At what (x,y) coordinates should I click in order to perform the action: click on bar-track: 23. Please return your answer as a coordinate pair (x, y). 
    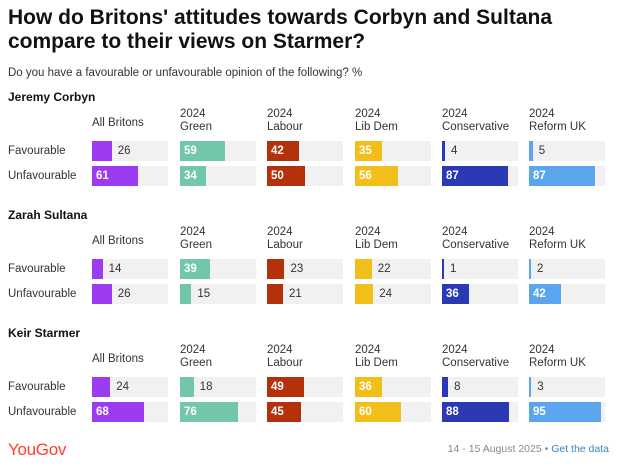
    Looking at the image, I should click on (305, 269).